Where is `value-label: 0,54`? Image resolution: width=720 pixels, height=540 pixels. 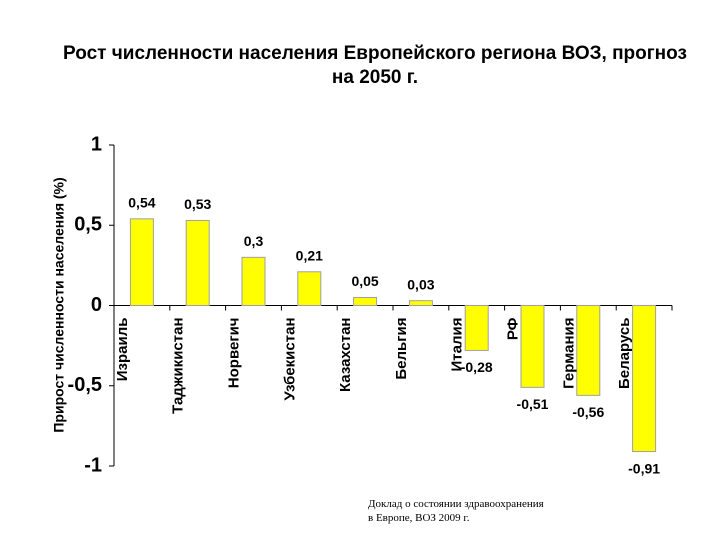
value-label: 0,54 is located at coordinates (141, 203).